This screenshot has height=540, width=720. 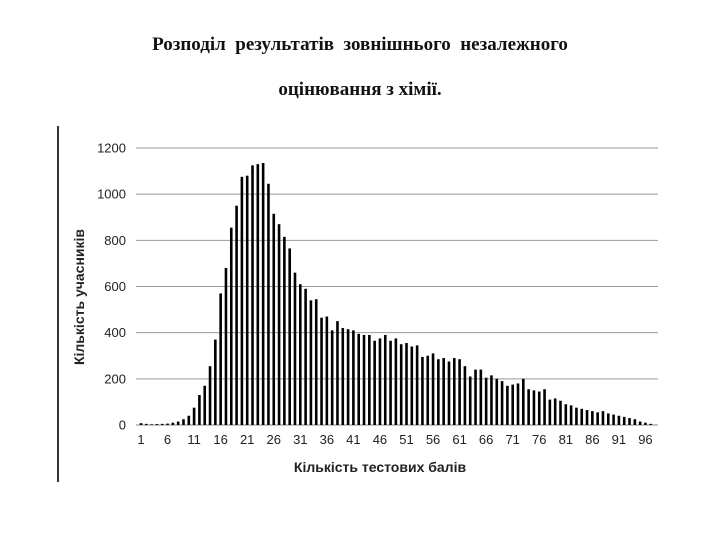 What do you see at coordinates (115, 332) in the screenshot?
I see `y-tick-label: 400` at bounding box center [115, 332].